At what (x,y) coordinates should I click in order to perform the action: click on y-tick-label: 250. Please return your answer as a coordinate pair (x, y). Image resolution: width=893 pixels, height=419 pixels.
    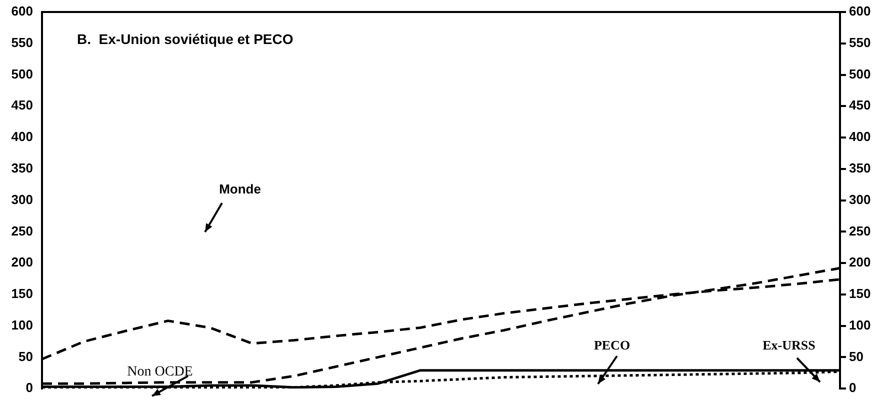
    Looking at the image, I should click on (22, 230).